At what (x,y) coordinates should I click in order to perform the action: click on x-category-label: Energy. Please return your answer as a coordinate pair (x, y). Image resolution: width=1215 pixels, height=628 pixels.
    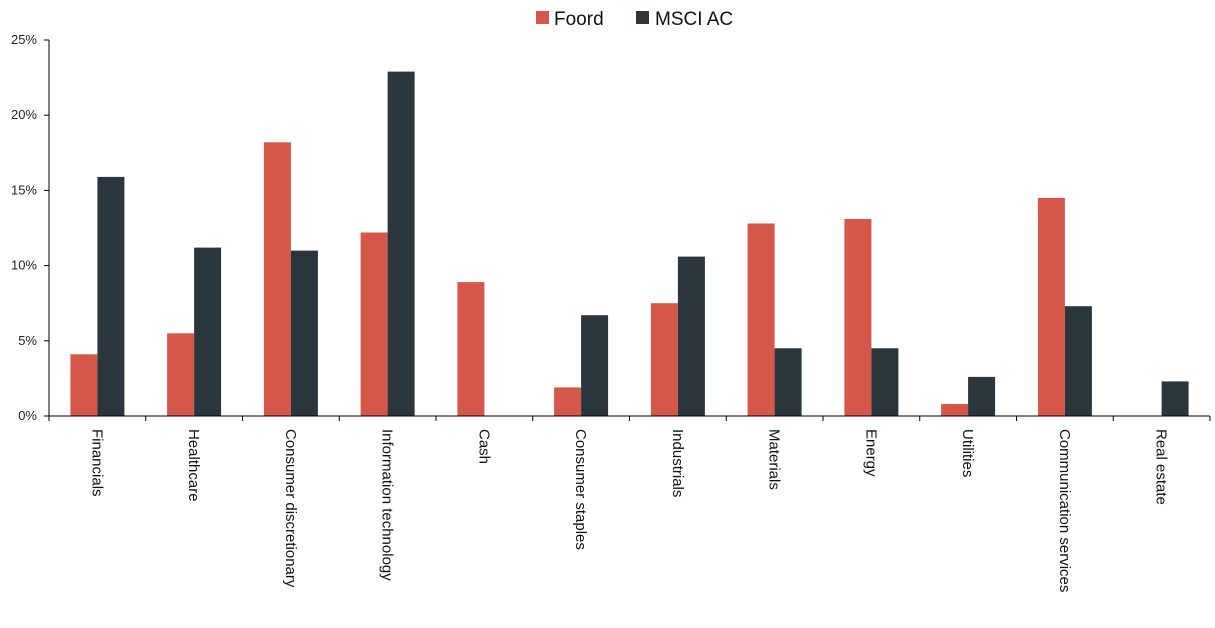
    Looking at the image, I should click on (870, 453).